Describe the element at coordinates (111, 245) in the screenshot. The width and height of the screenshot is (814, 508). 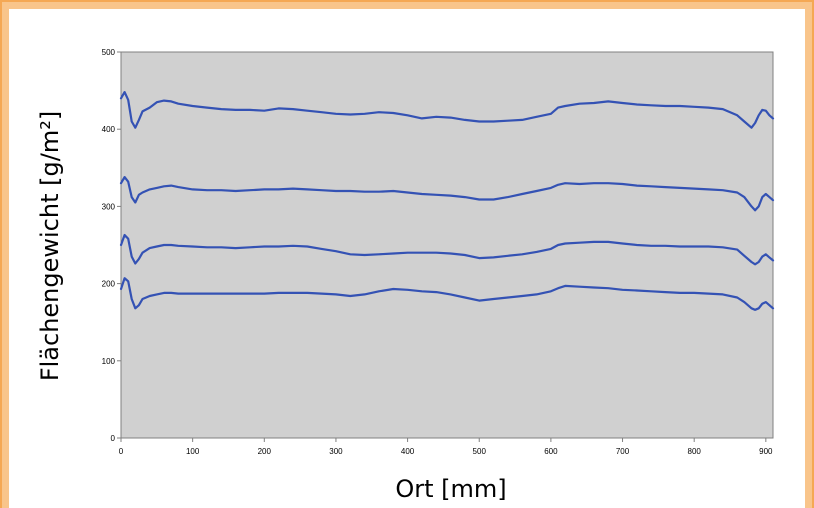
I see `y-axis: 0 100 200 300 400 500` at that location.